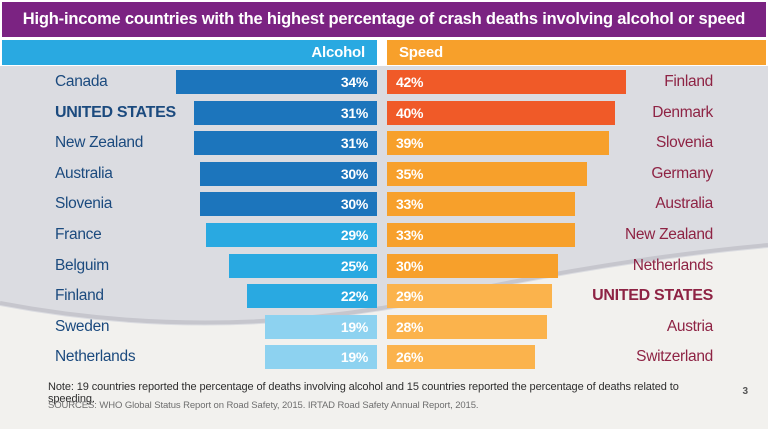 Image resolution: width=768 pixels, height=429 pixels. Describe the element at coordinates (410, 143) in the screenshot. I see `speed-value-label: 39%` at that location.